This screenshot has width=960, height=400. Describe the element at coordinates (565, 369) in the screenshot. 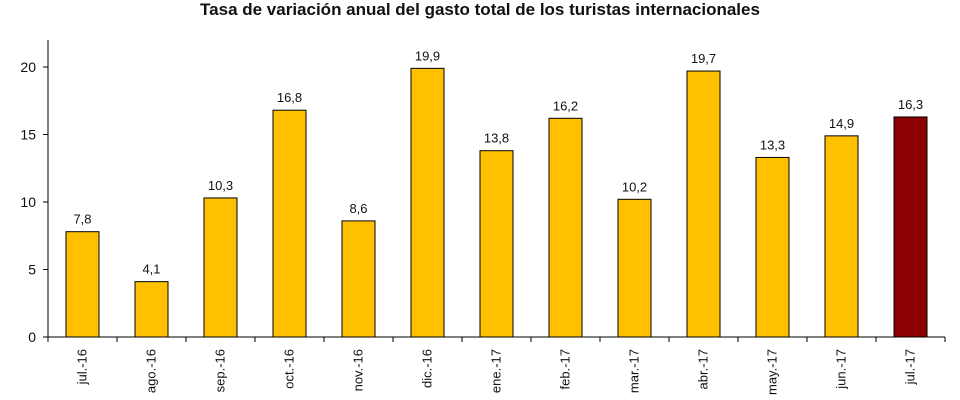

I see `x-tick-label: feb.-17` at that location.